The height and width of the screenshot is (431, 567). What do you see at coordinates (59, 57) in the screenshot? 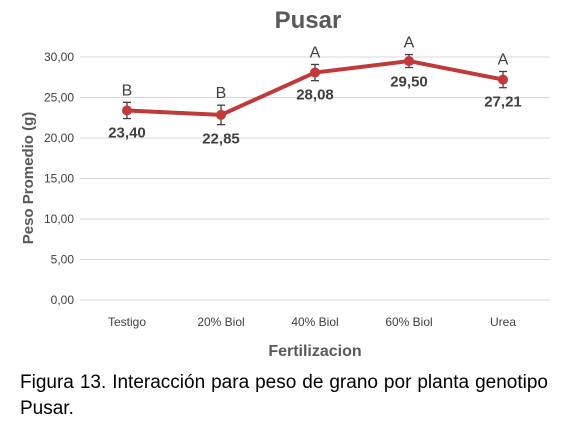
I see `y-tick-label: 30,00` at bounding box center [59, 57].